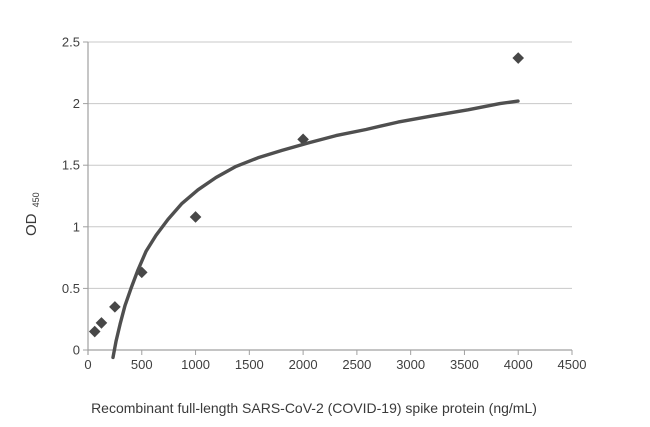  I want to click on x-tick-label: 1500, so click(249, 364).